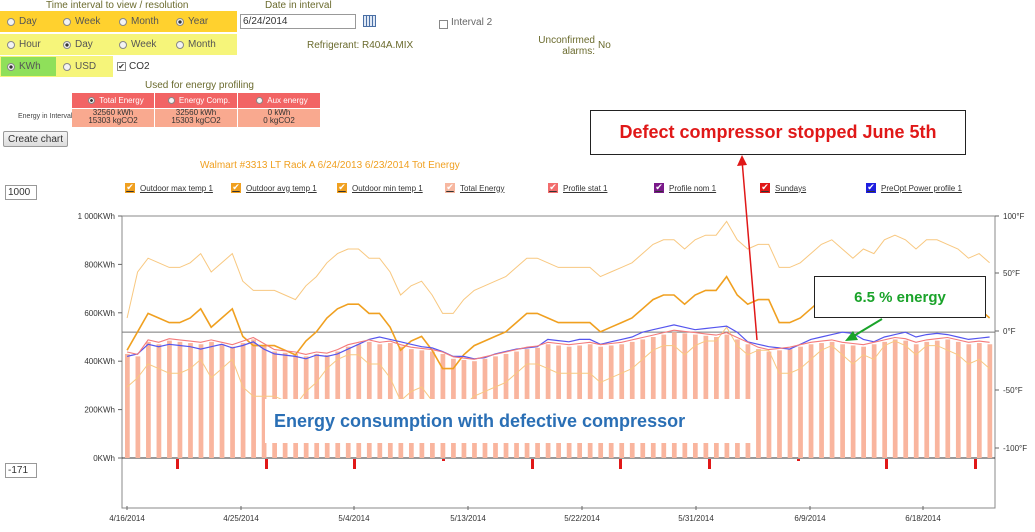 Image resolution: width=1035 pixels, height=532 pixels. I want to click on resolution-option-label: Day, so click(84, 44).